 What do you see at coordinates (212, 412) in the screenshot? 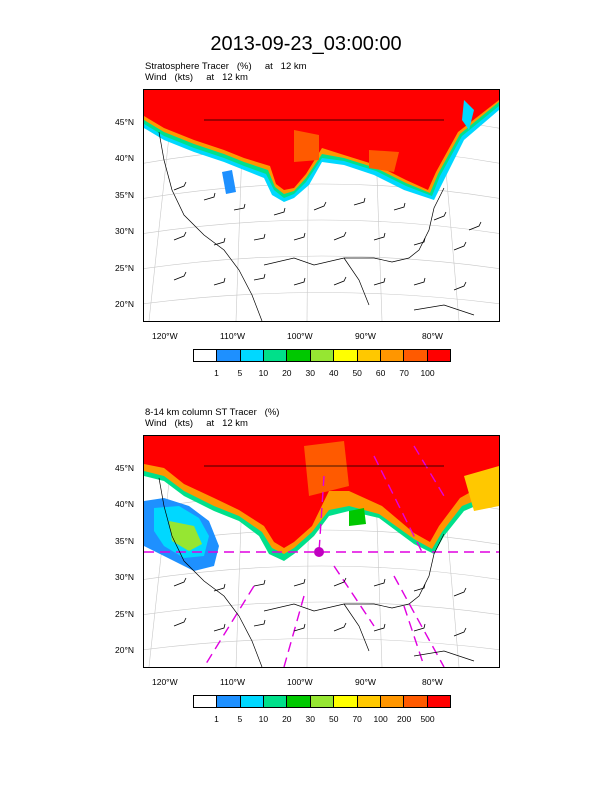
I see `panel2-subtitle-tracer: 8-14 km column ST Tracer (%)` at bounding box center [212, 412].